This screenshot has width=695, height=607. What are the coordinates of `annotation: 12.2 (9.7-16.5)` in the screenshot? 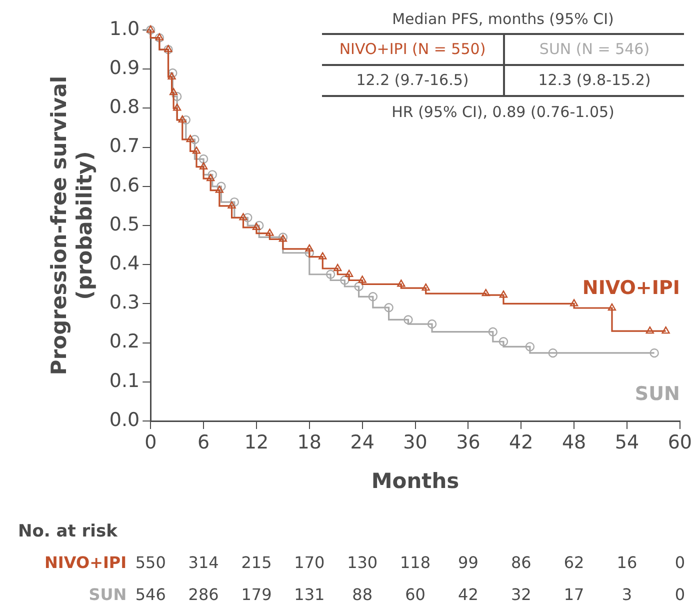 It's located at (412, 80).